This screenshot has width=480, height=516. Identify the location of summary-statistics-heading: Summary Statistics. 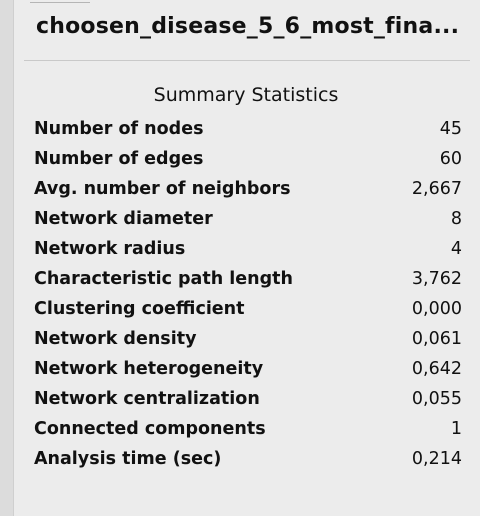
(240, 95).